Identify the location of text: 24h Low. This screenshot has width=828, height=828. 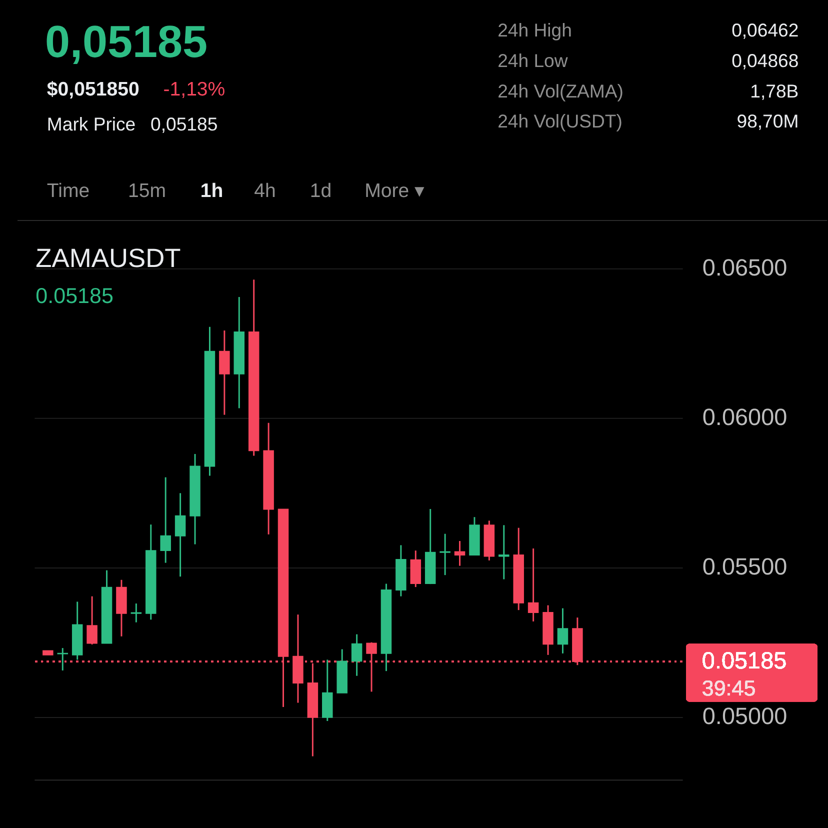
(533, 60).